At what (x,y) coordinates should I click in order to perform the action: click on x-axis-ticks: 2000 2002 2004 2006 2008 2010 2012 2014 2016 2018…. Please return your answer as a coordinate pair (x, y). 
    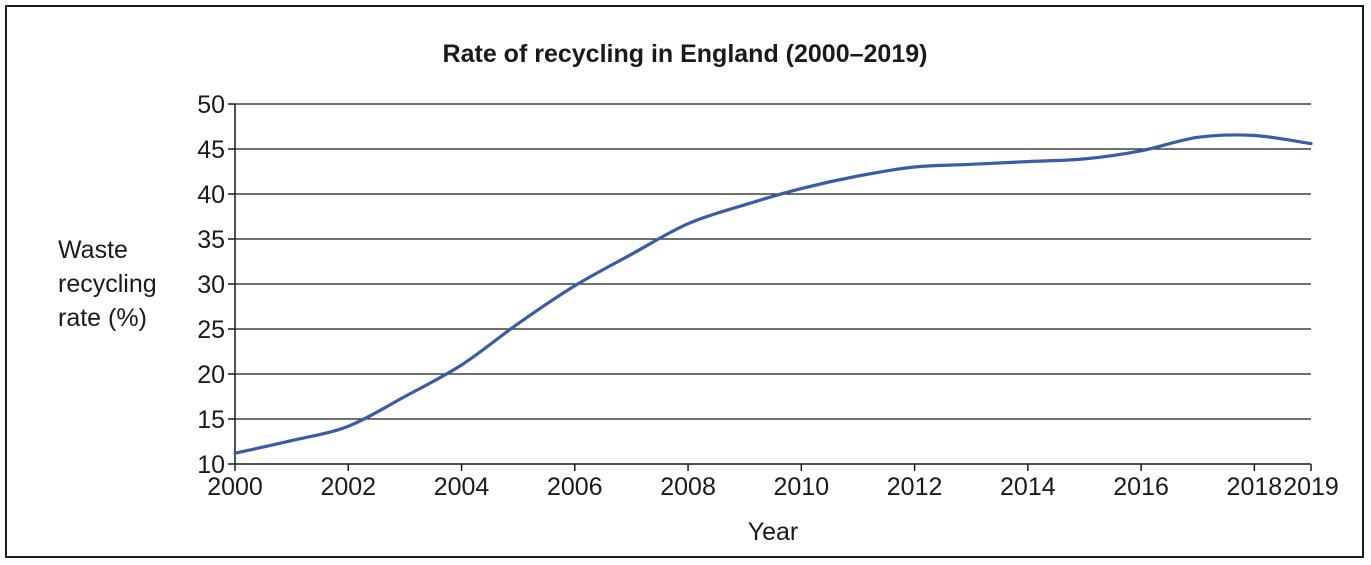
    Looking at the image, I should click on (773, 482).